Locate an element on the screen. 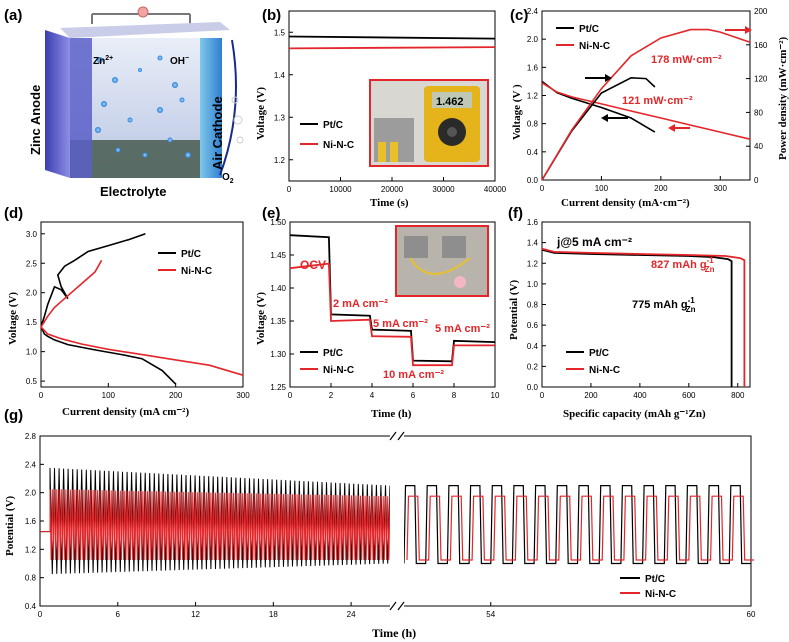 The height and width of the screenshot is (642, 789). bulb-icon is located at coordinates (143, 12).